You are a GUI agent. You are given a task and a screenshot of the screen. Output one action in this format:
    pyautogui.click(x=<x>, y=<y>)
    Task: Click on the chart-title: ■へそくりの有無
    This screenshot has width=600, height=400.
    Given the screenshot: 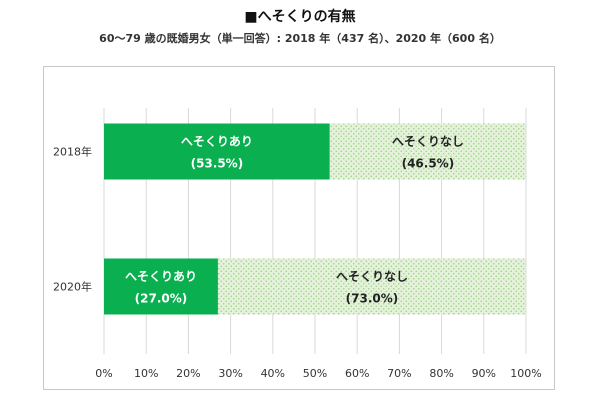 What is the action you would take?
    pyautogui.click(x=300, y=17)
    